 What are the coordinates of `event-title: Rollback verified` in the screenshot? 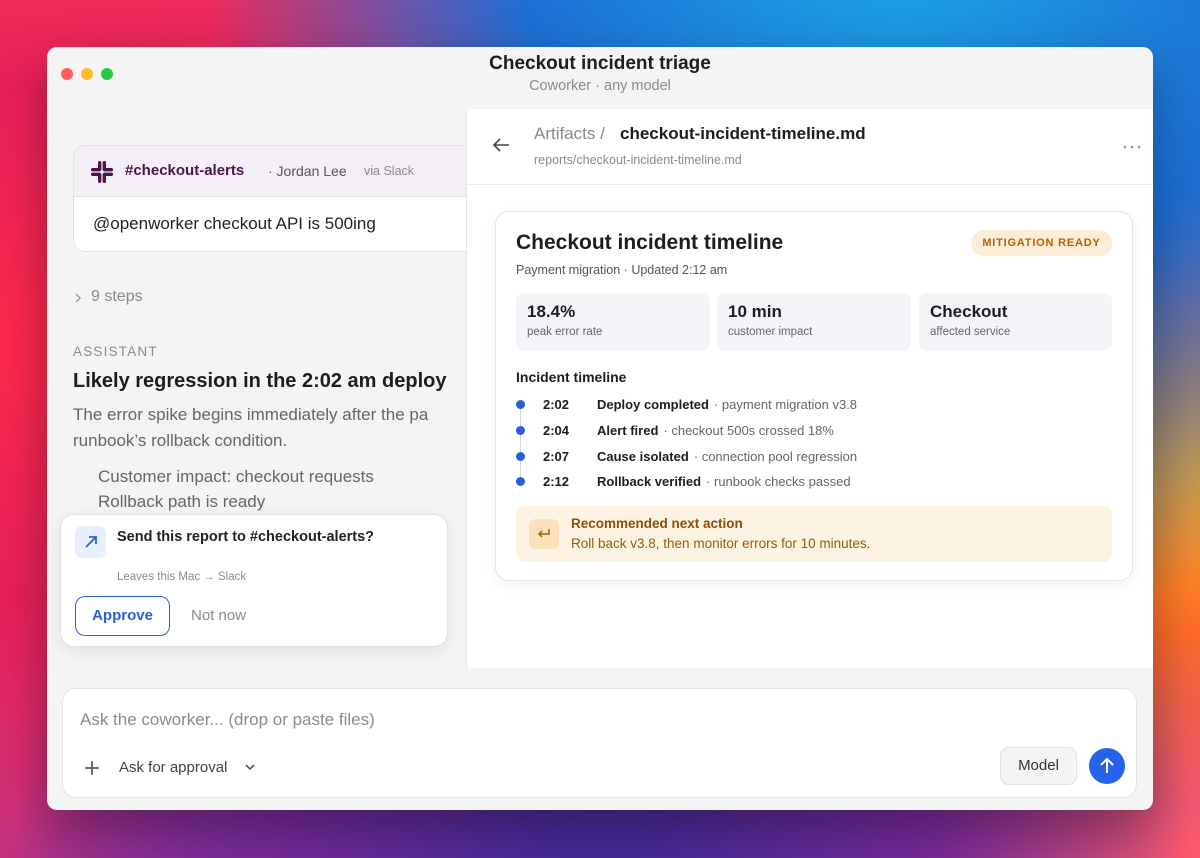 It's located at (649, 481).